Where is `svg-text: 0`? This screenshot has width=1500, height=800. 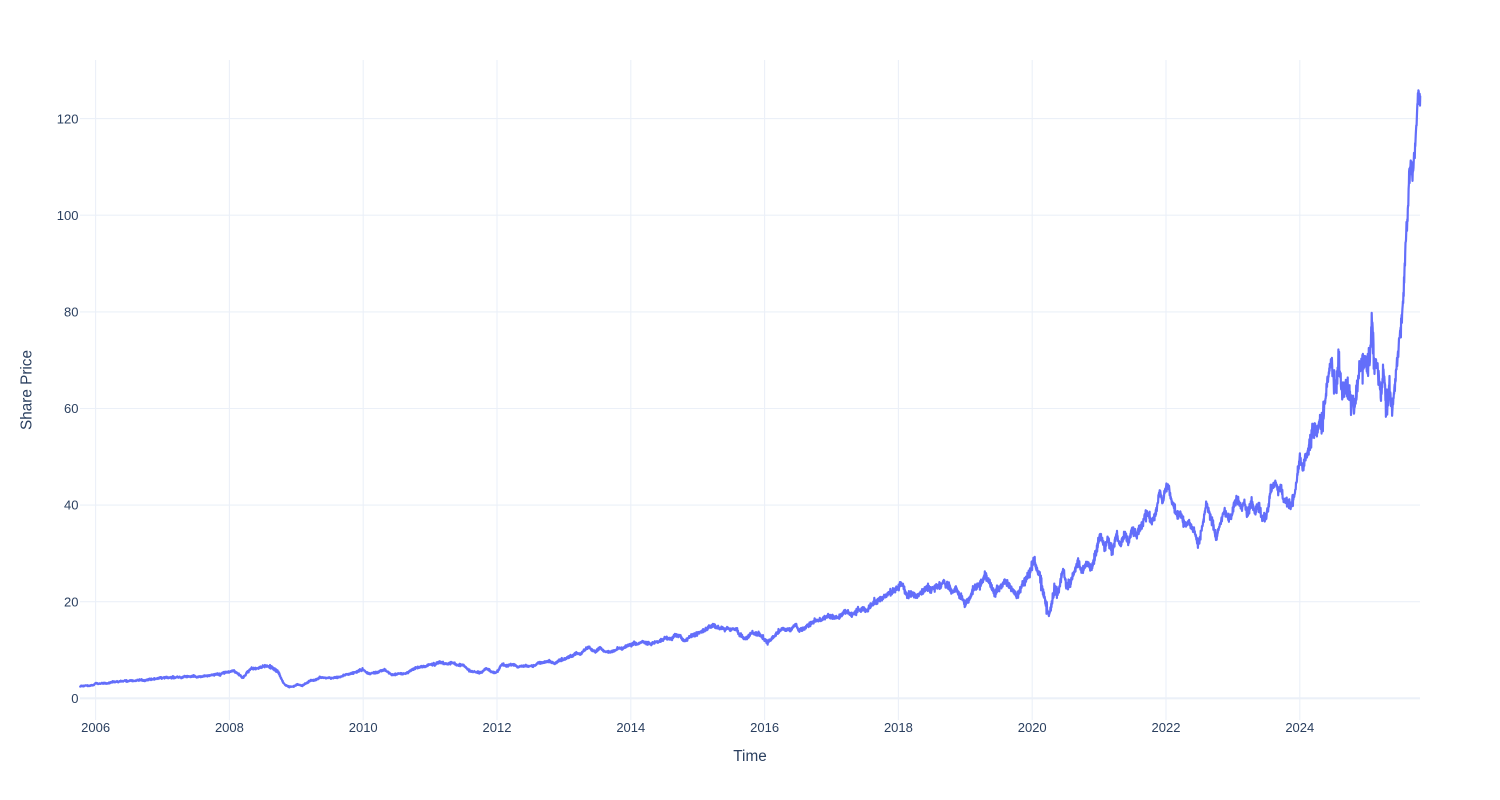
svg-text: 0 is located at coordinates (74, 698).